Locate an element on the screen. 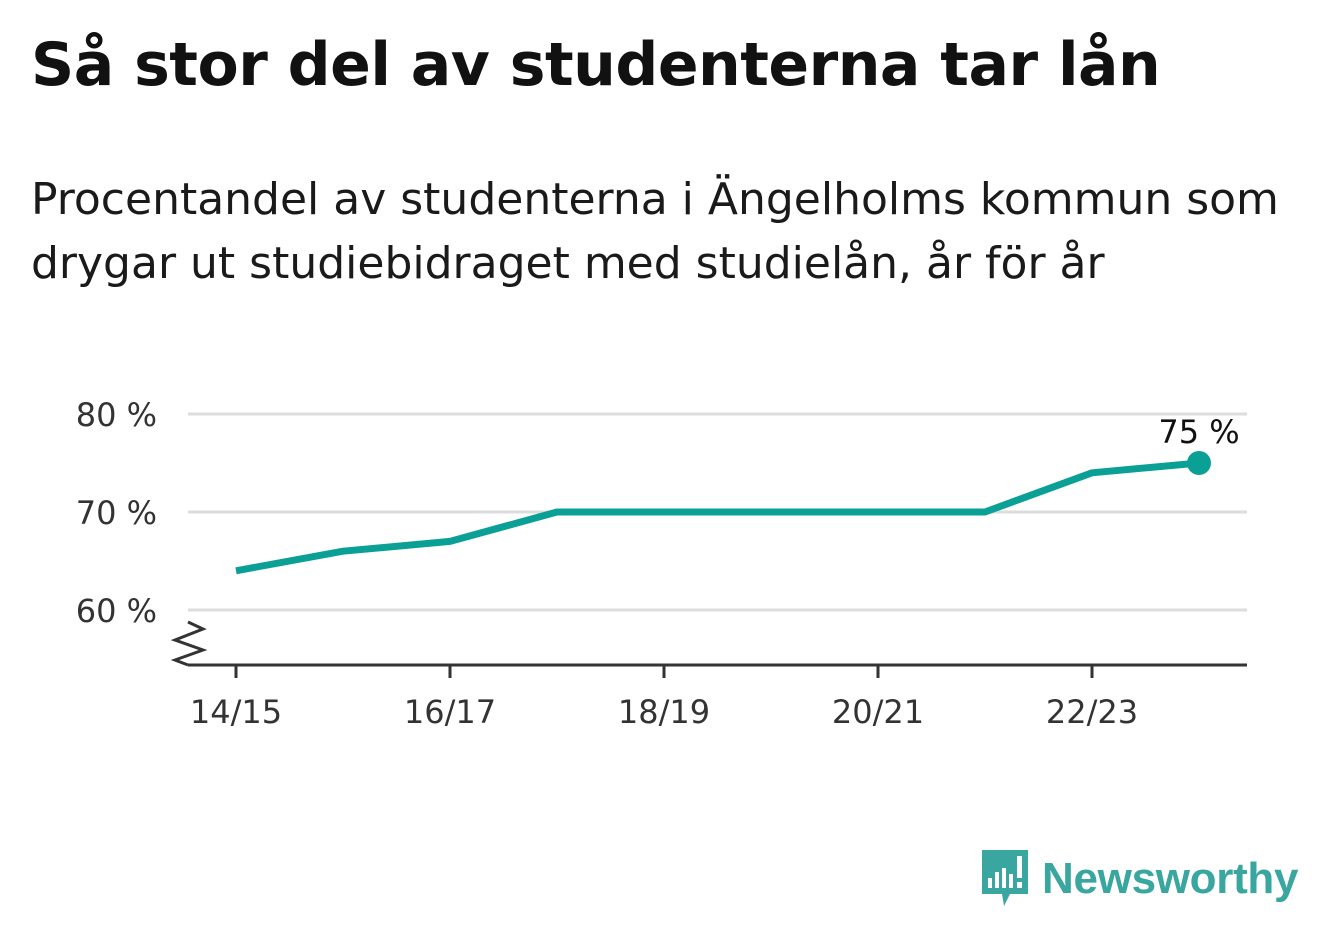  x-tick-label-18/19: 18/19 is located at coordinates (664, 712).